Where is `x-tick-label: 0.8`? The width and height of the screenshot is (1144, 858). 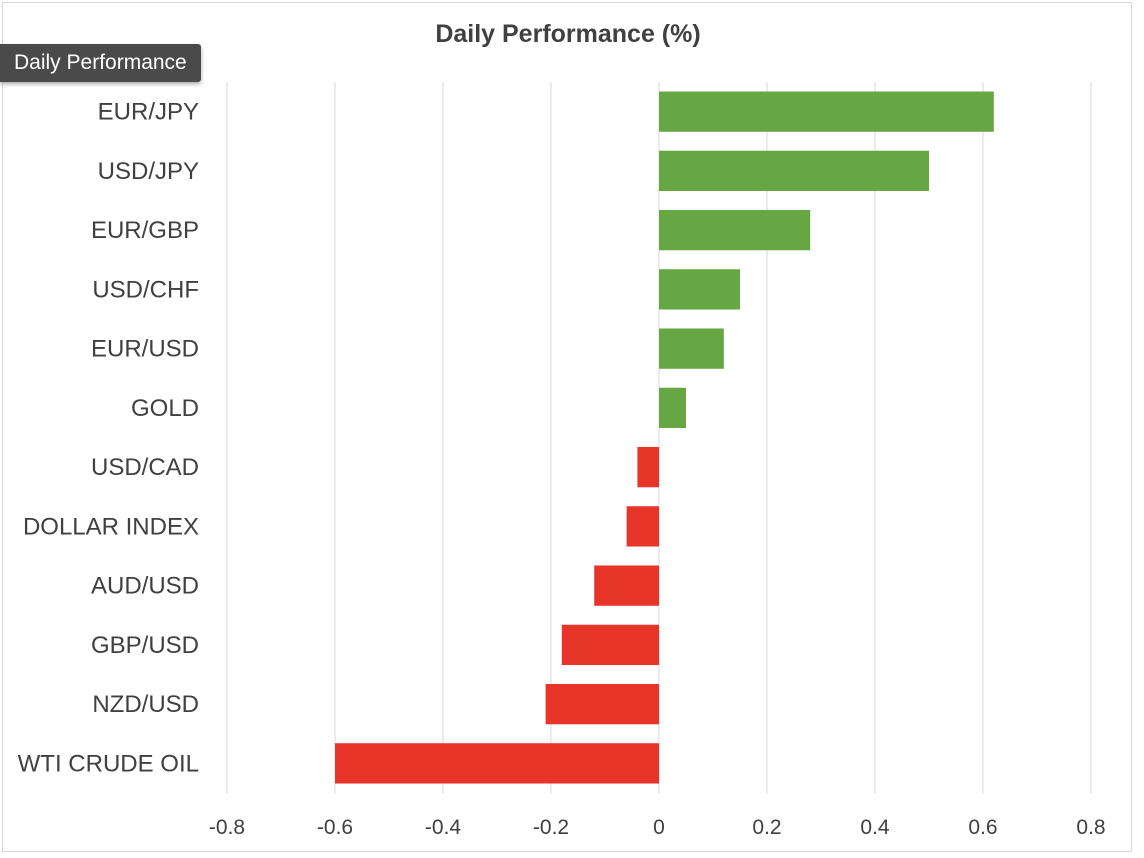 x-tick-label: 0.8 is located at coordinates (1090, 827).